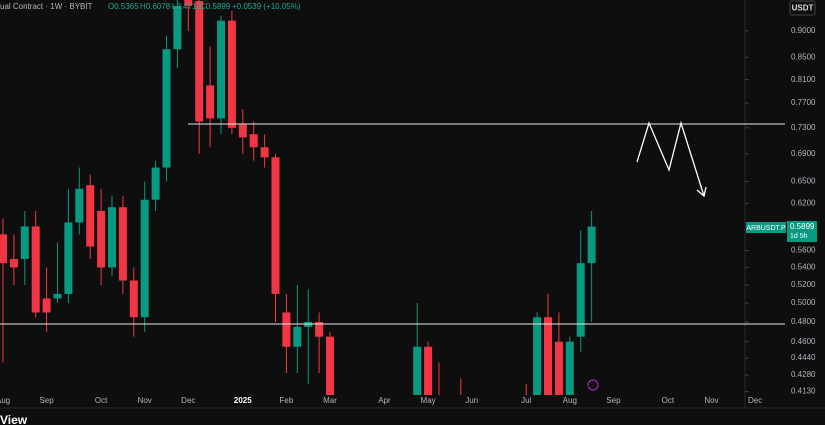 Image resolution: width=825 pixels, height=425 pixels. Describe the element at coordinates (803, 357) in the screenshot. I see `y-tick-label: 0.4440` at that location.